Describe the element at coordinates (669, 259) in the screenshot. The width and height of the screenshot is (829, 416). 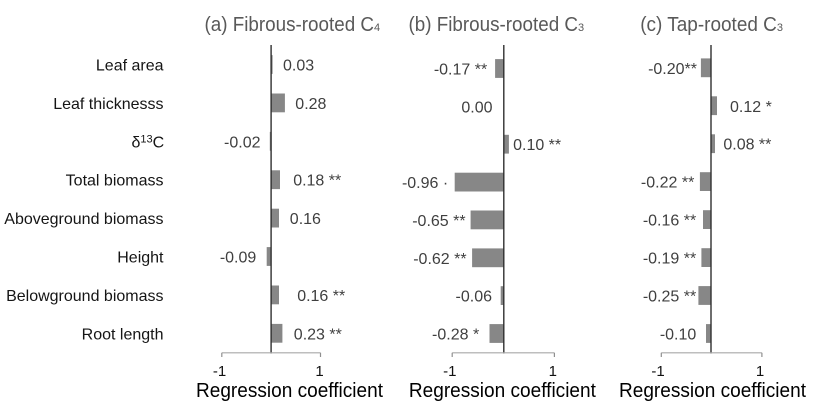
I see `svg-text: -0.19 **` at that location.